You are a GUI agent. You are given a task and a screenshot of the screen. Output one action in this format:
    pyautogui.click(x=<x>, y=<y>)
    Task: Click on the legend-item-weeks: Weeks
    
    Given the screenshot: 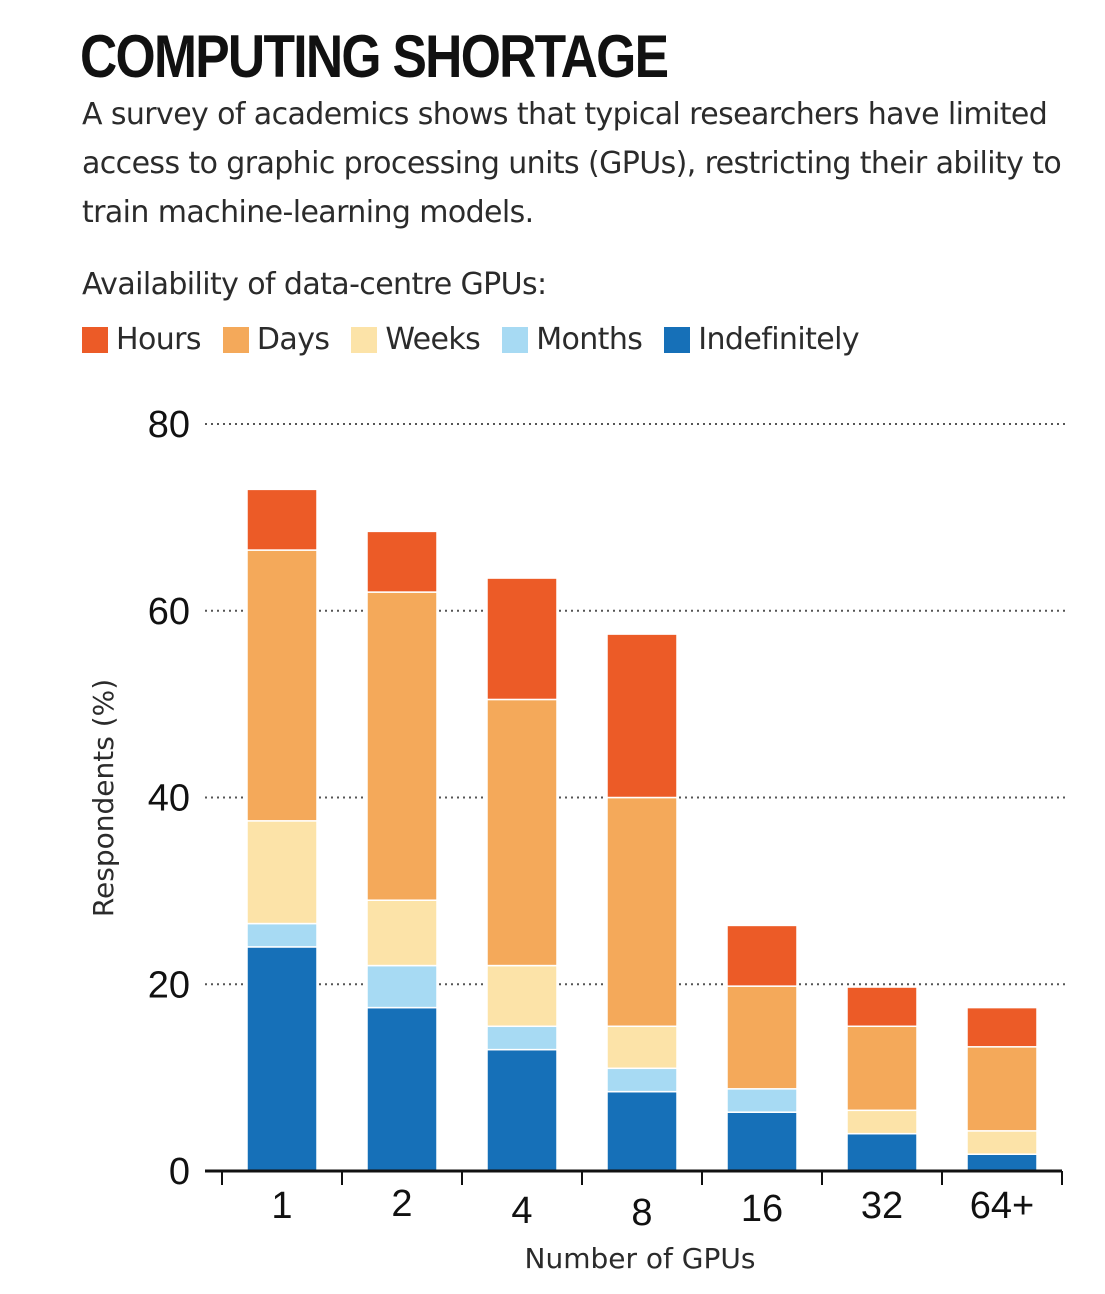 What is the action you would take?
    pyautogui.click(x=416, y=339)
    